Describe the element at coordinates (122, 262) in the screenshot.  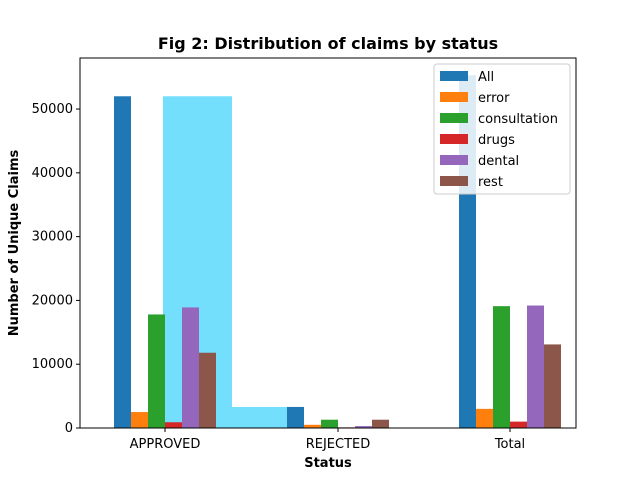
I see `bar-All-approved` at that location.